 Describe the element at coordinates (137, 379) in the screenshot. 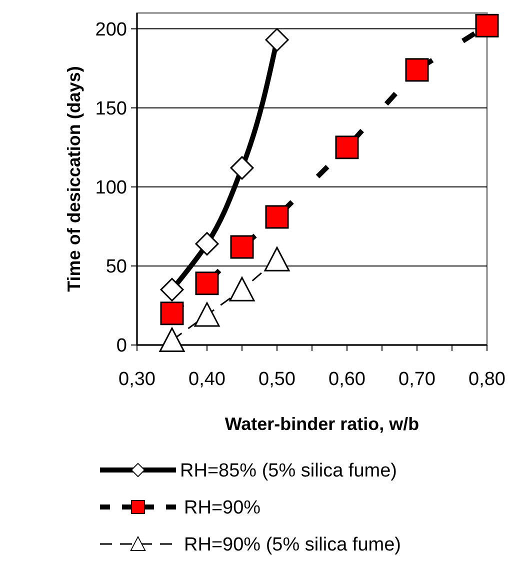

I see `x-tick-label: 0,30` at that location.